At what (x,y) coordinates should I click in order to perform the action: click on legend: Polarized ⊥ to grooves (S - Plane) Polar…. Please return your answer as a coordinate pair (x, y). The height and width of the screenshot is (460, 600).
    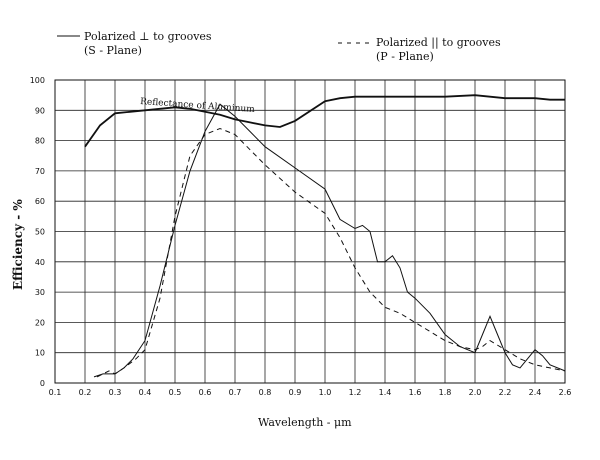
    Looking at the image, I should click on (279, 46).